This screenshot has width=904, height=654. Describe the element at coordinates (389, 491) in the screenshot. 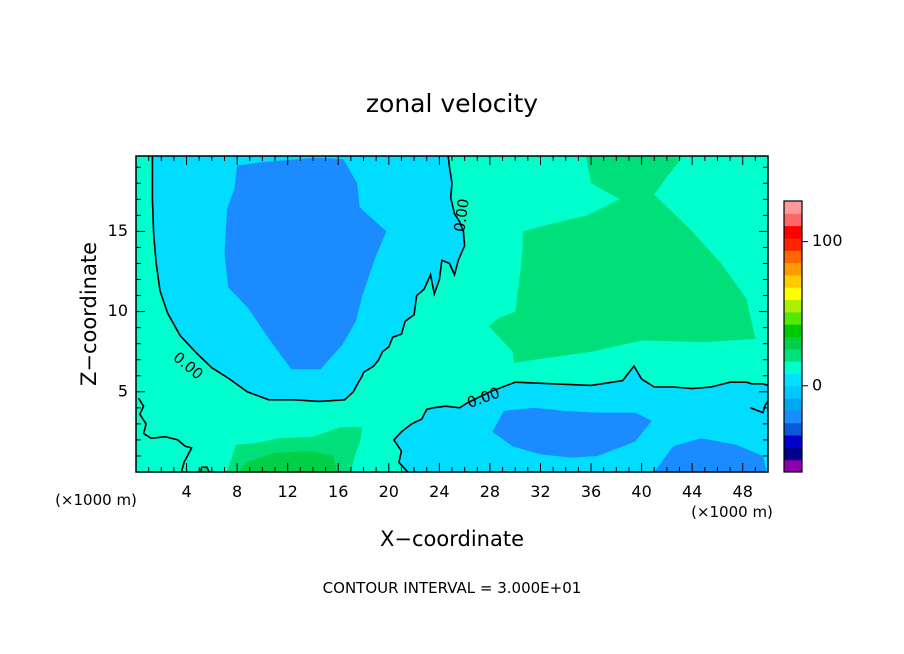

I see `x-tick-label: 20` at that location.